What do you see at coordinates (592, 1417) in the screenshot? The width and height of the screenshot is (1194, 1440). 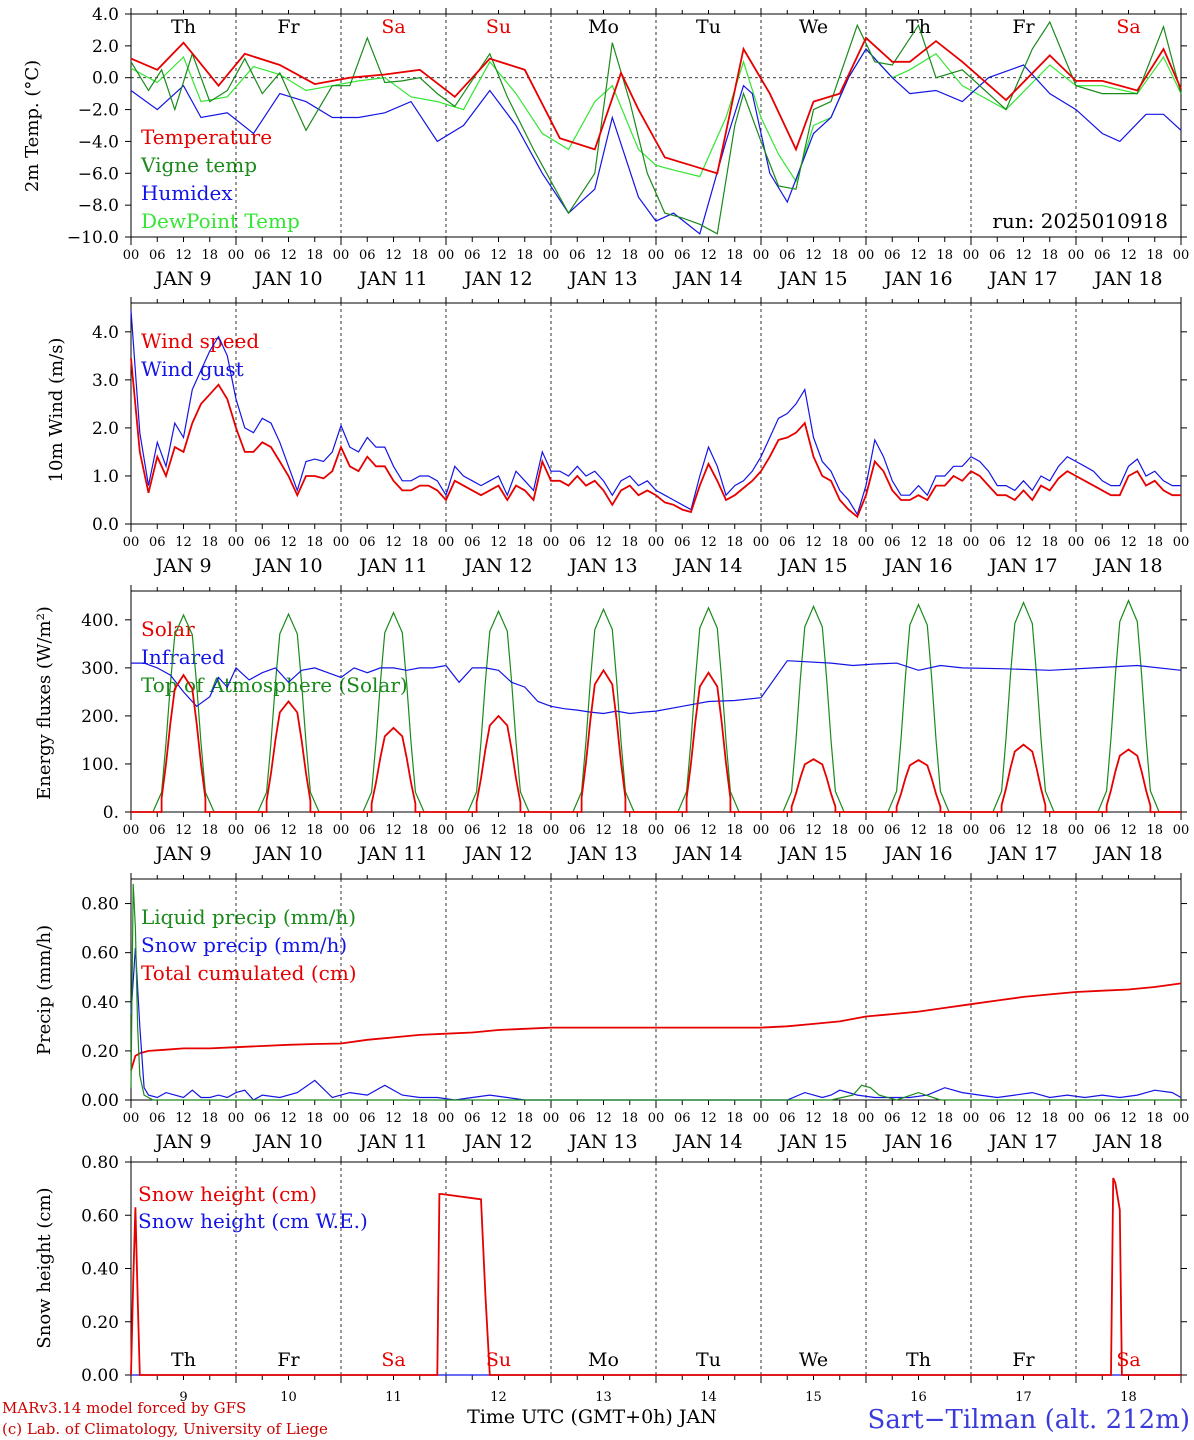 I see `x-axis-label: Time UTC (GMT+0h) JAN` at bounding box center [592, 1417].